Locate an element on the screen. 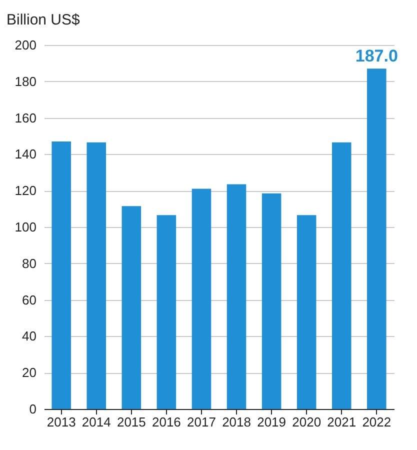 The height and width of the screenshot is (450, 417). y-tick-label: 120 is located at coordinates (25, 190).